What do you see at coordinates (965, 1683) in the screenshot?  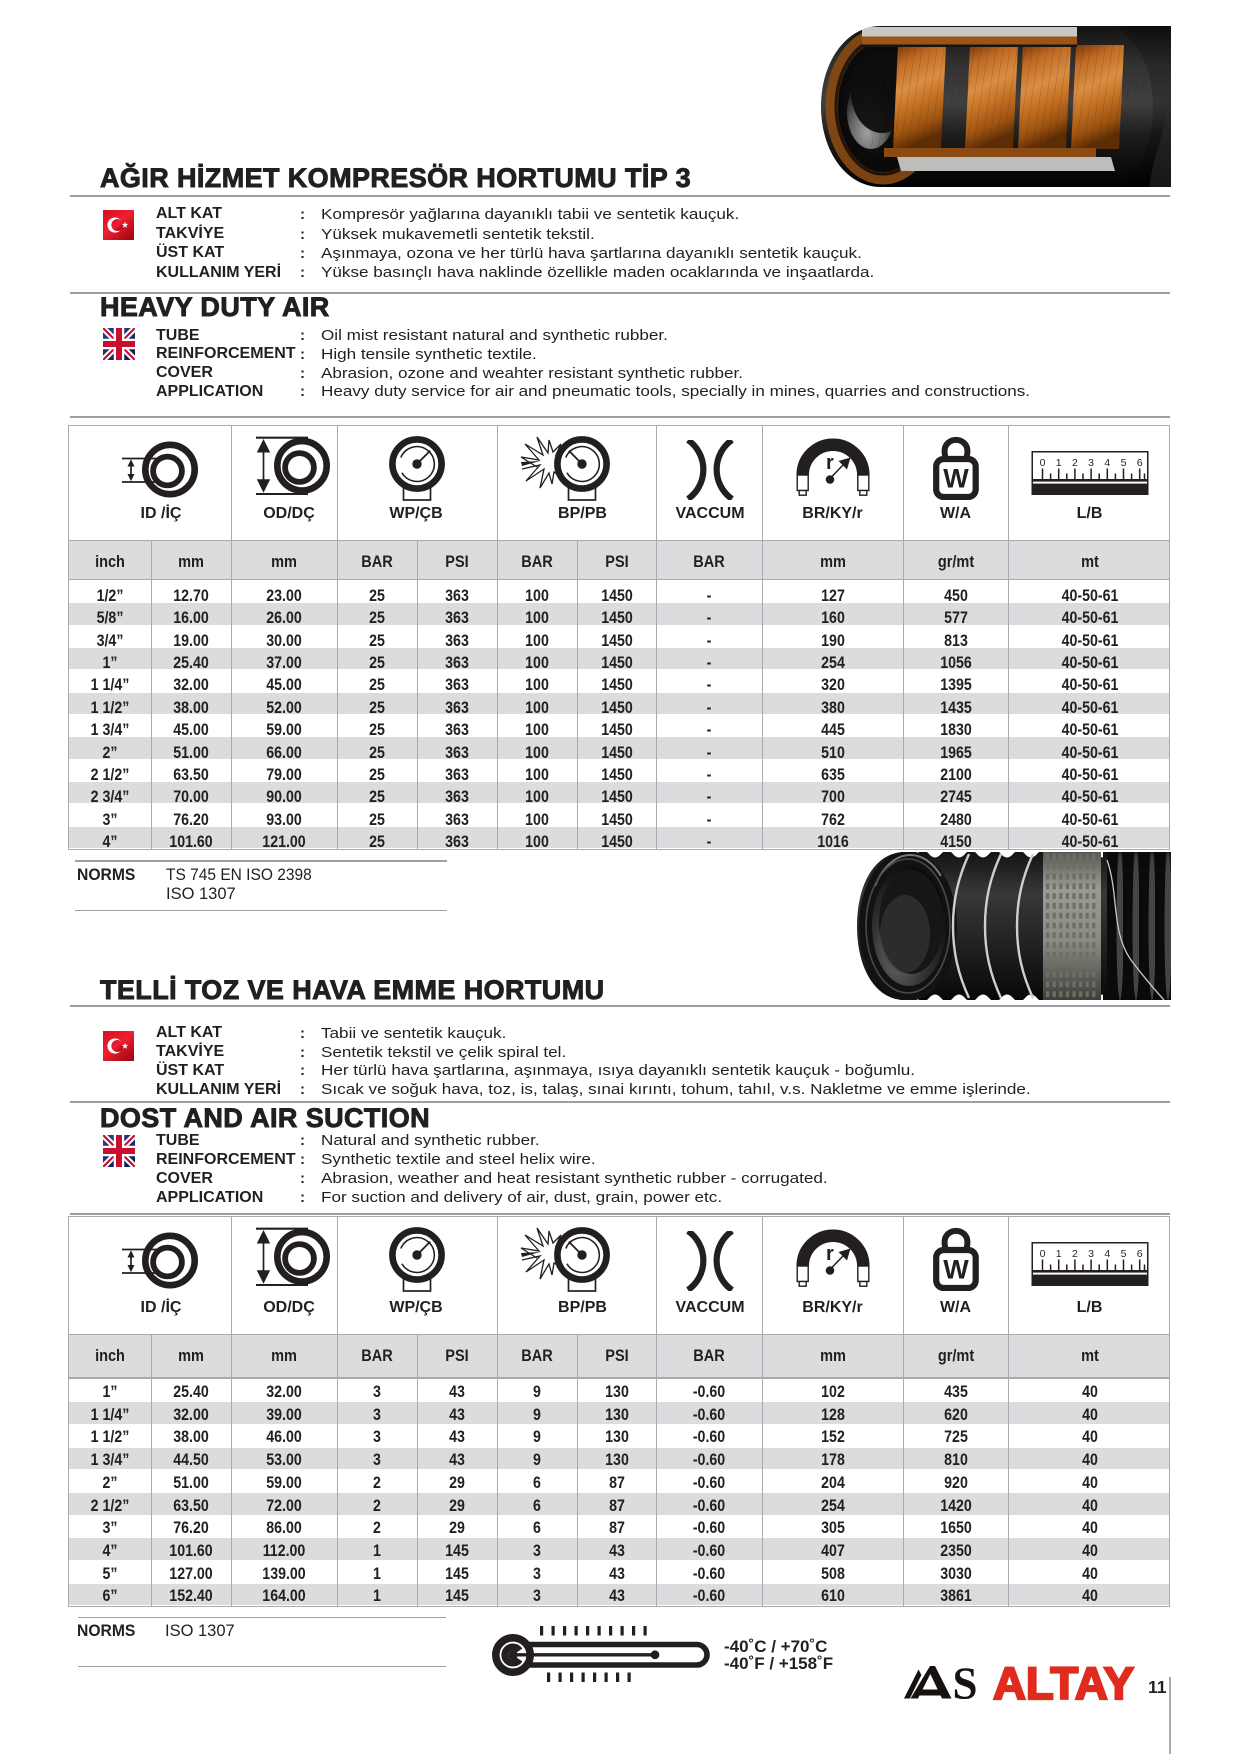 I see `svg-text: S` at bounding box center [965, 1683].